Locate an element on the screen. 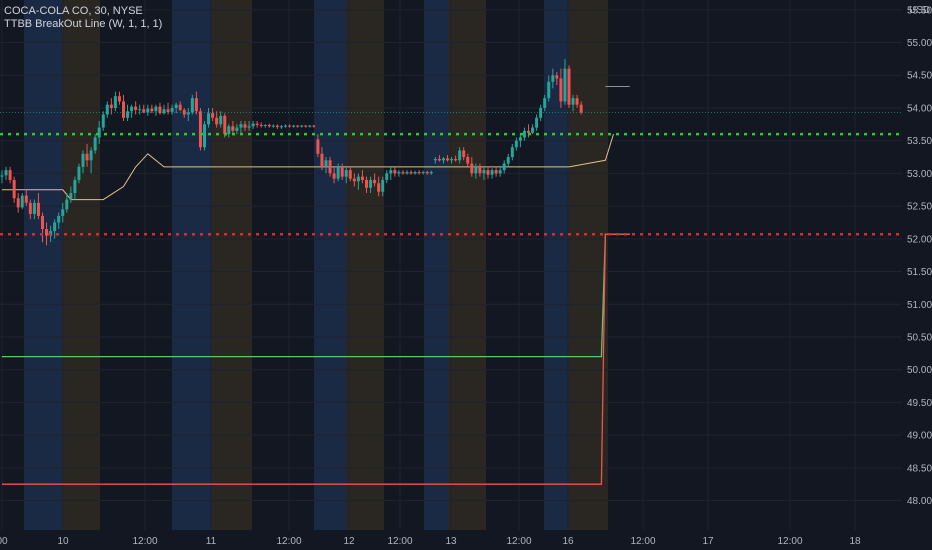  price-axis-bg is located at coordinates (917, 275).